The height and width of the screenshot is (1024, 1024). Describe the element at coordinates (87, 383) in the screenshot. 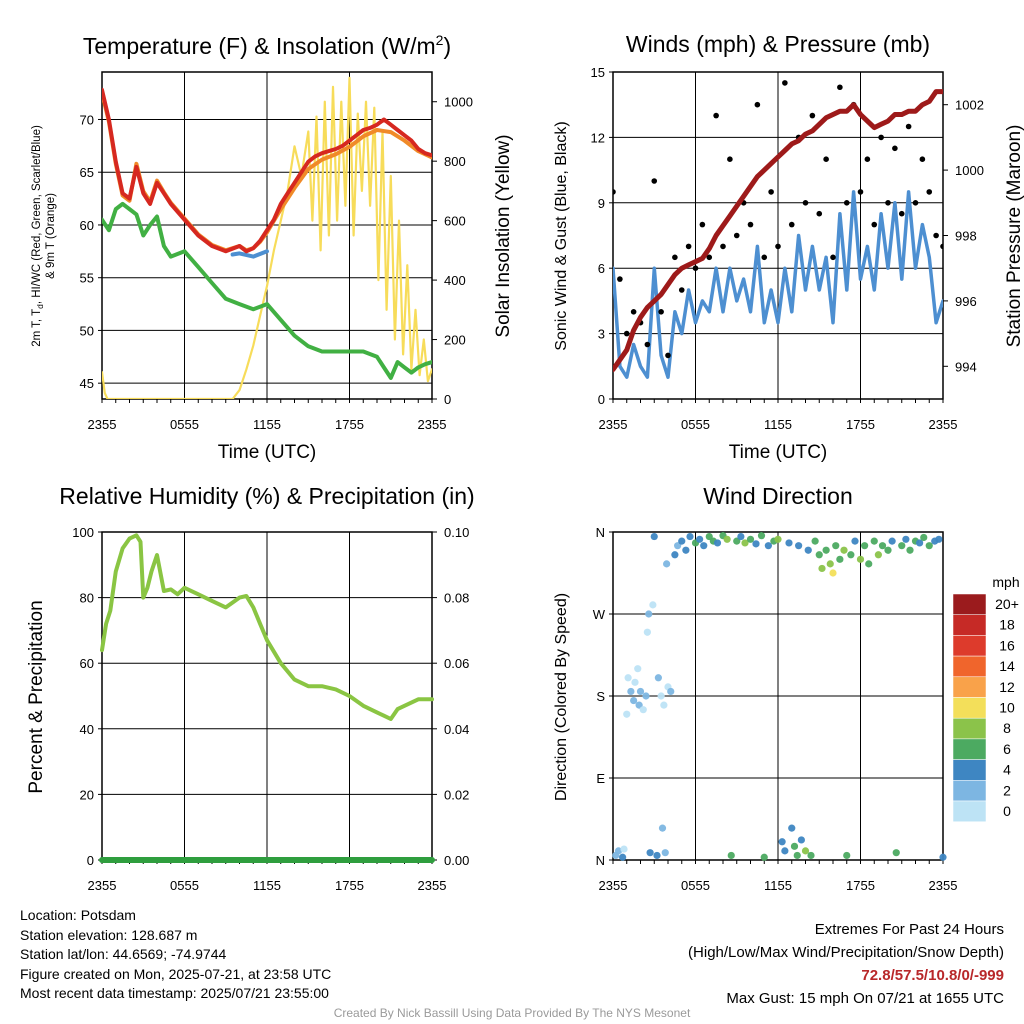

I see `temperature-y-tick-label: 45` at that location.